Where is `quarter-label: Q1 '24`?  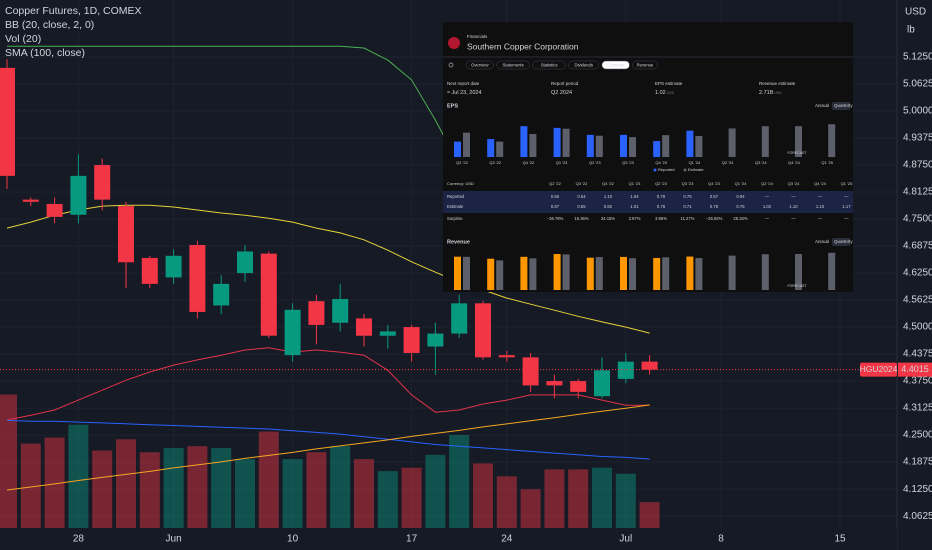 quarter-label: Q1 '24 is located at coordinates (695, 162).